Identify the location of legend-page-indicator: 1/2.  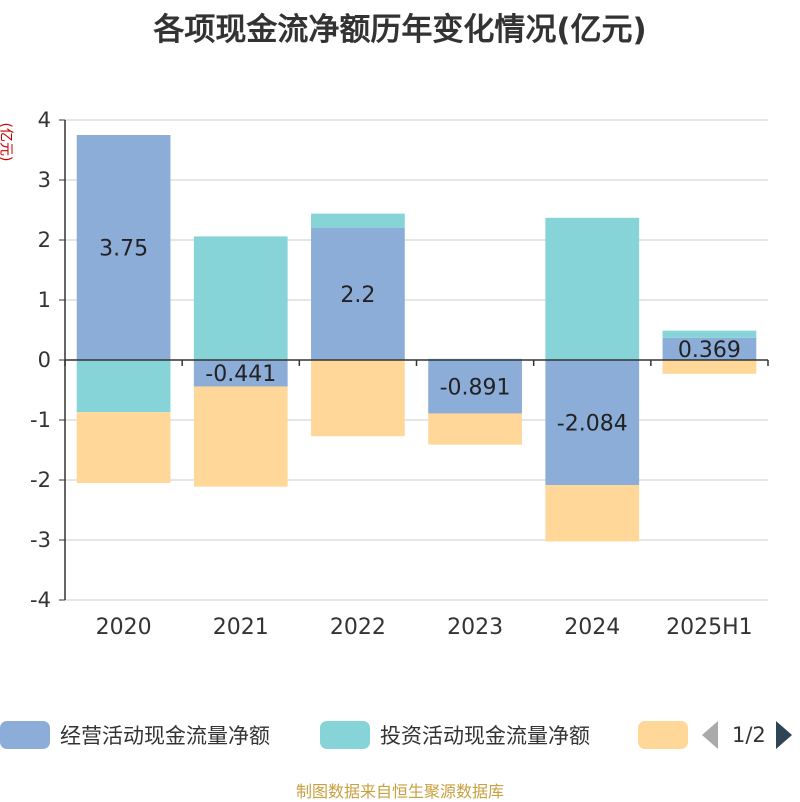
(749, 735).